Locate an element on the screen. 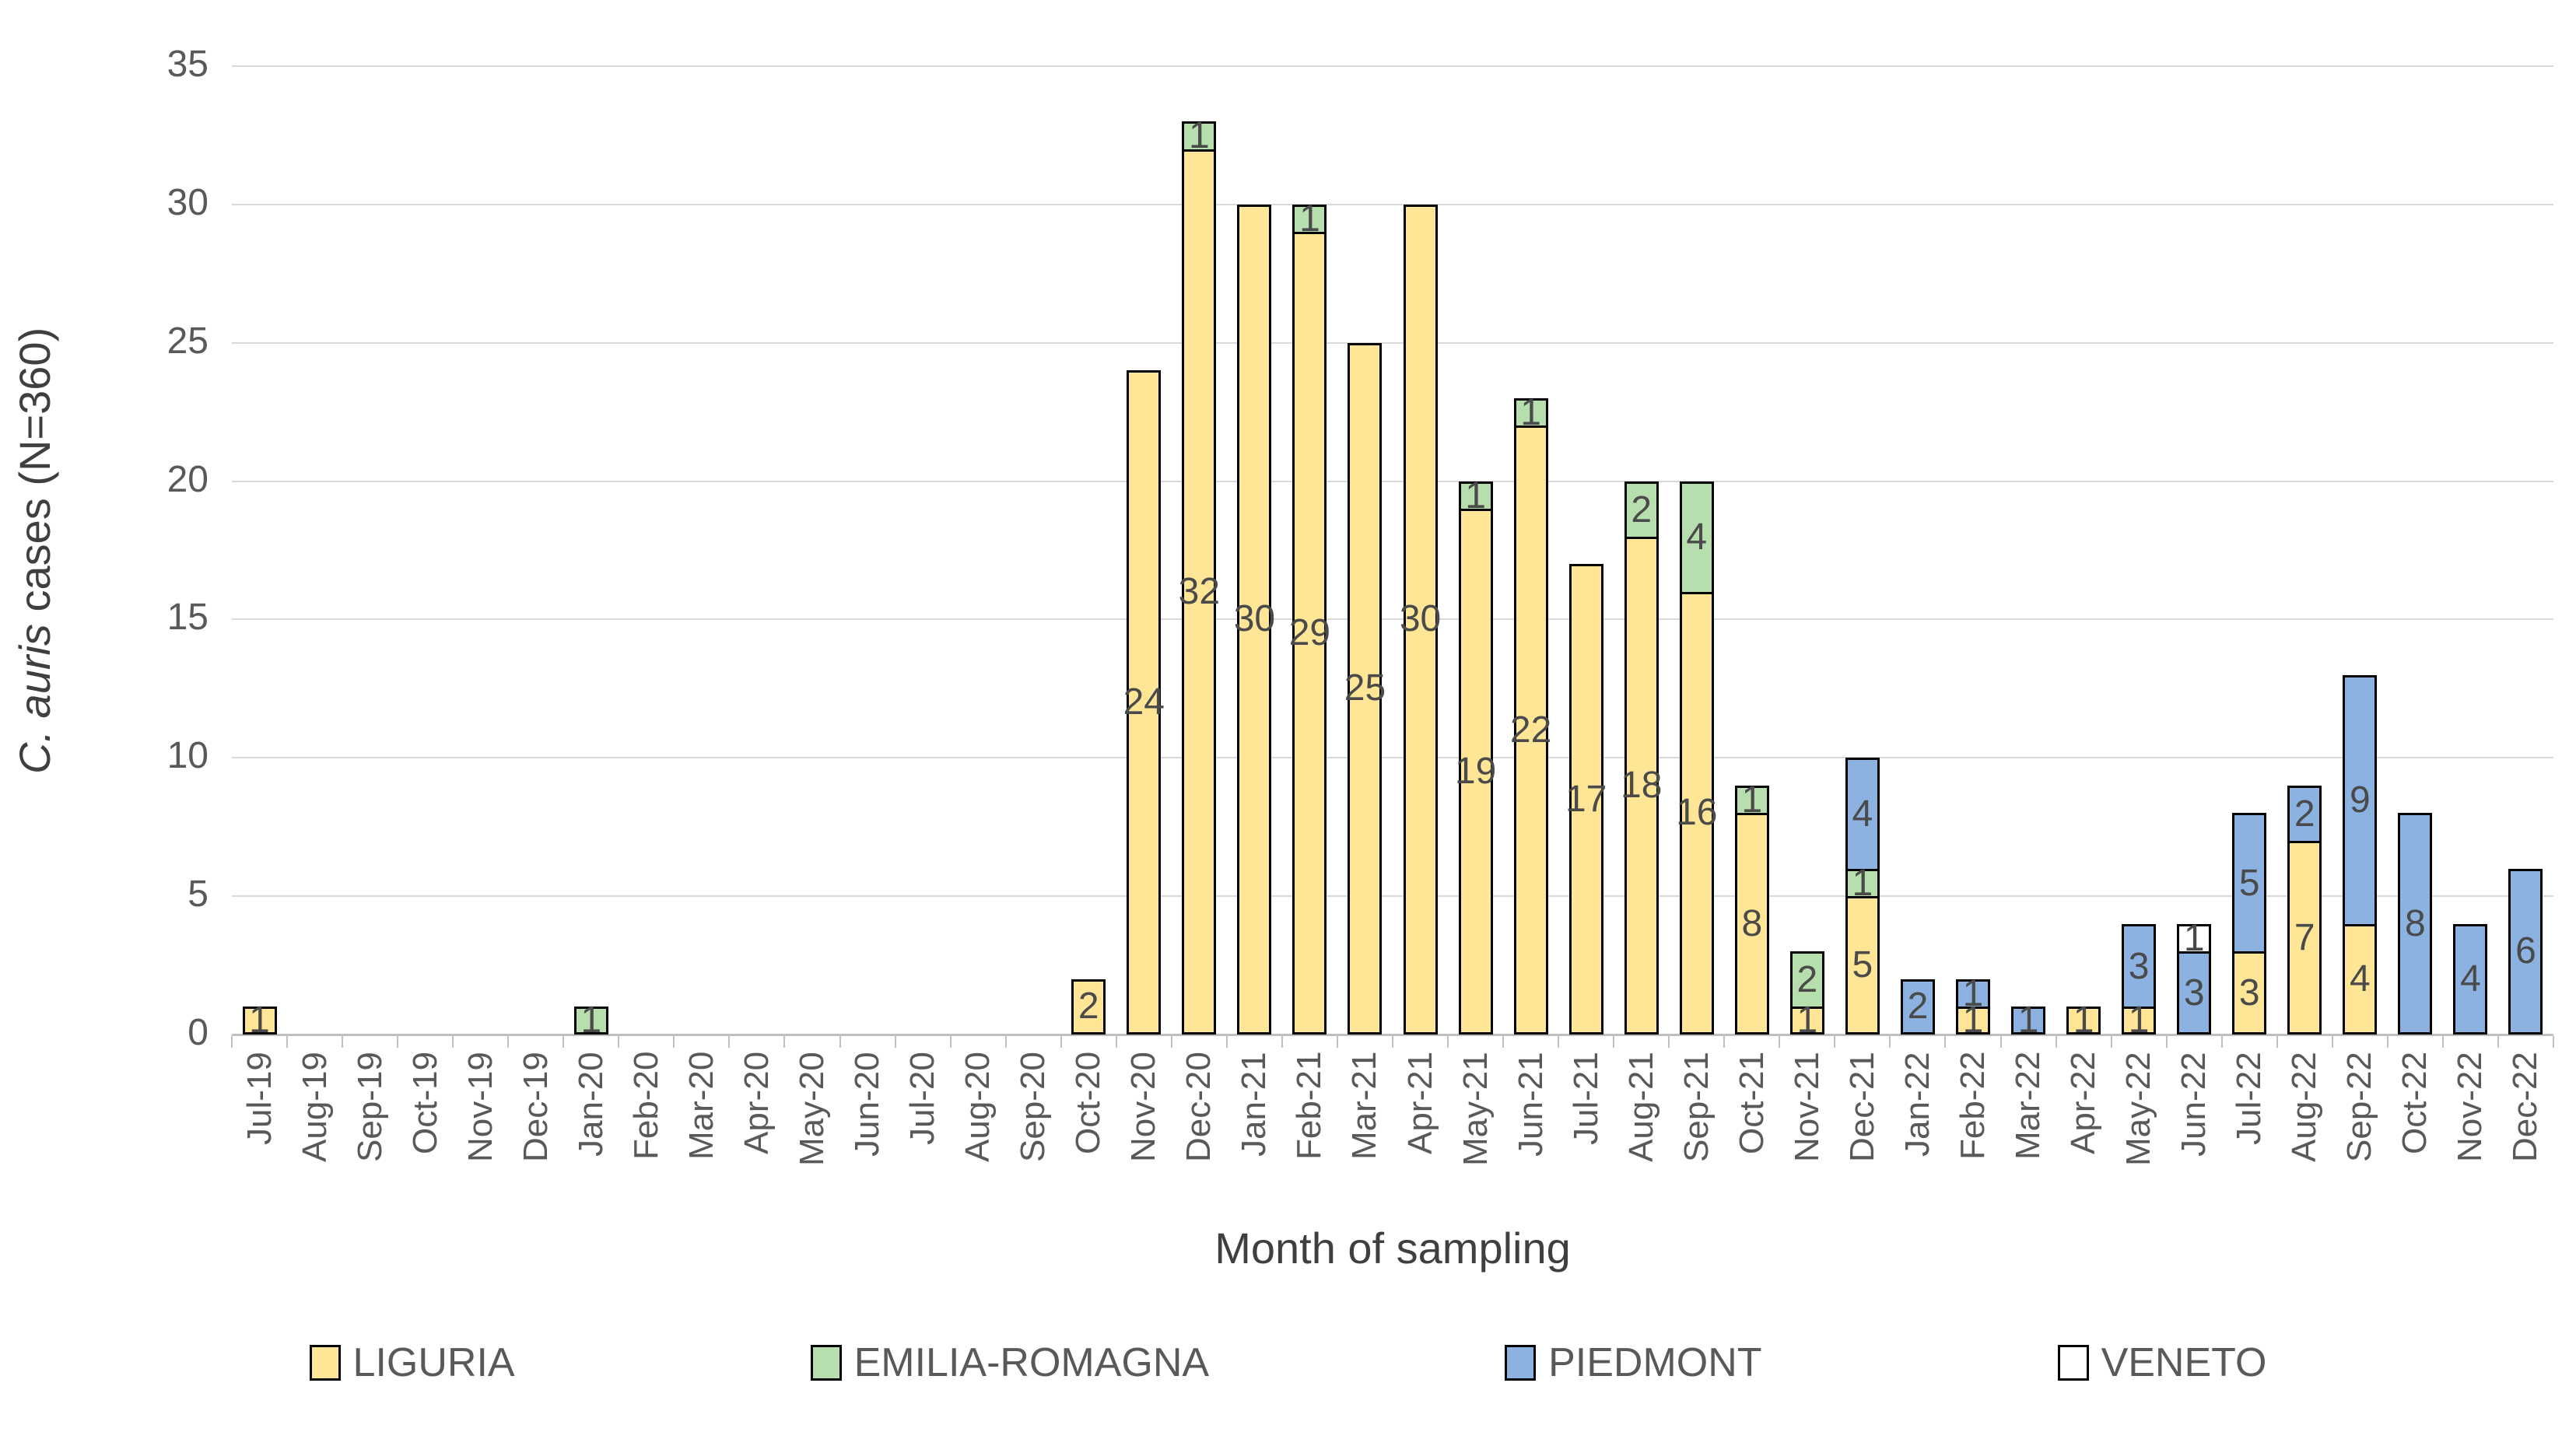 Image resolution: width=2576 pixels, height=1432 pixels. bar-segment-liguria: 7 is located at coordinates (2304, 938).